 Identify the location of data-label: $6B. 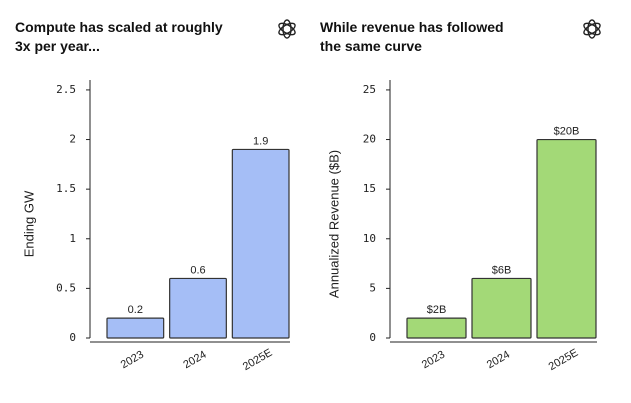
(502, 270).